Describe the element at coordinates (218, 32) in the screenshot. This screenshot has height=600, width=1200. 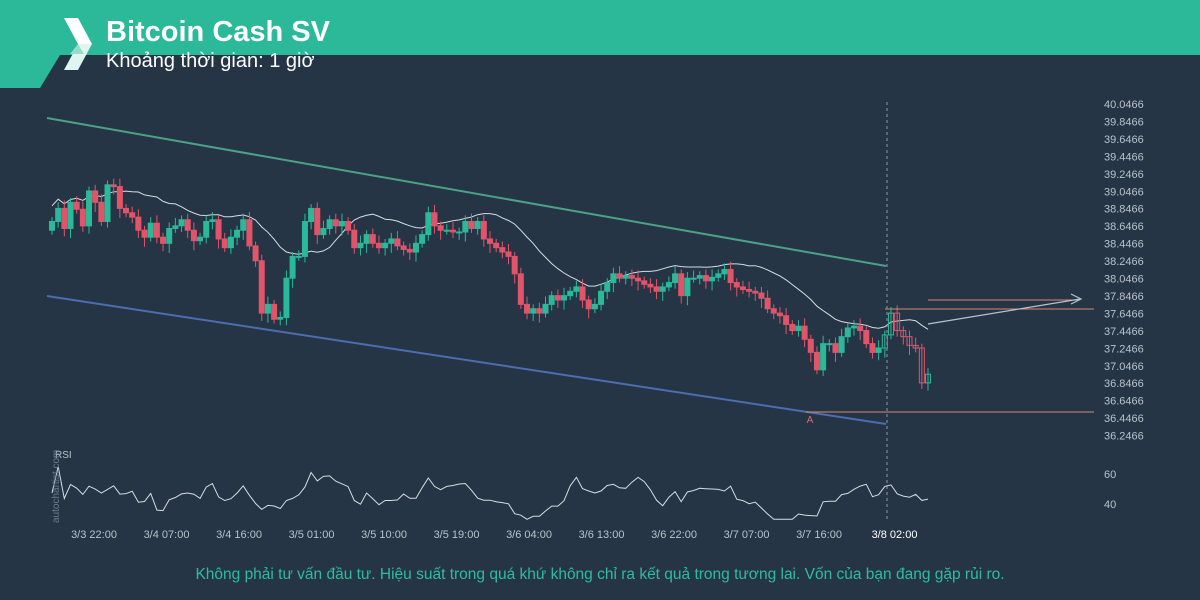
I see `chart-title: Bitcoin Cash SV` at that location.